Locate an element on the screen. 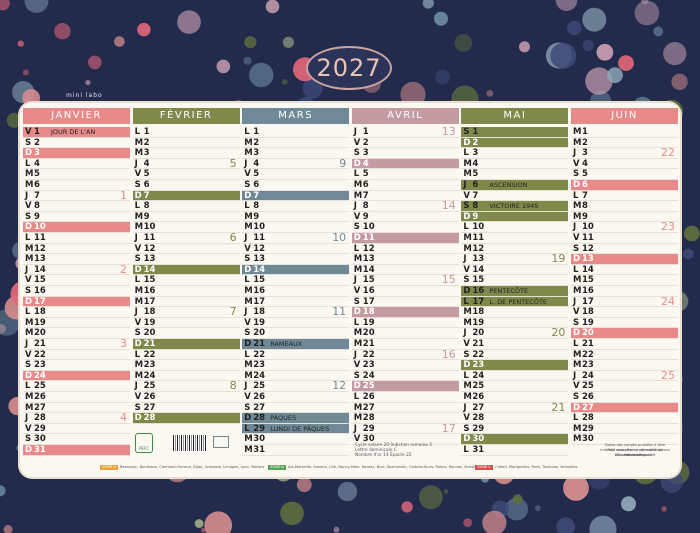 The image size is (700, 533). day-number: 30 is located at coordinates (259, 439).